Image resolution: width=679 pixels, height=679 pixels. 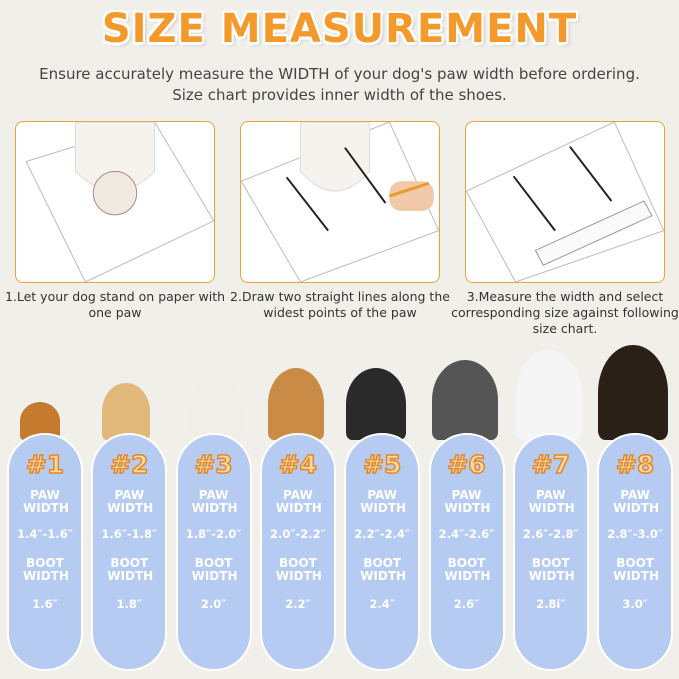 What do you see at coordinates (339, 29) in the screenshot?
I see `page-title: SIZE MEASUREMENT` at bounding box center [339, 29].